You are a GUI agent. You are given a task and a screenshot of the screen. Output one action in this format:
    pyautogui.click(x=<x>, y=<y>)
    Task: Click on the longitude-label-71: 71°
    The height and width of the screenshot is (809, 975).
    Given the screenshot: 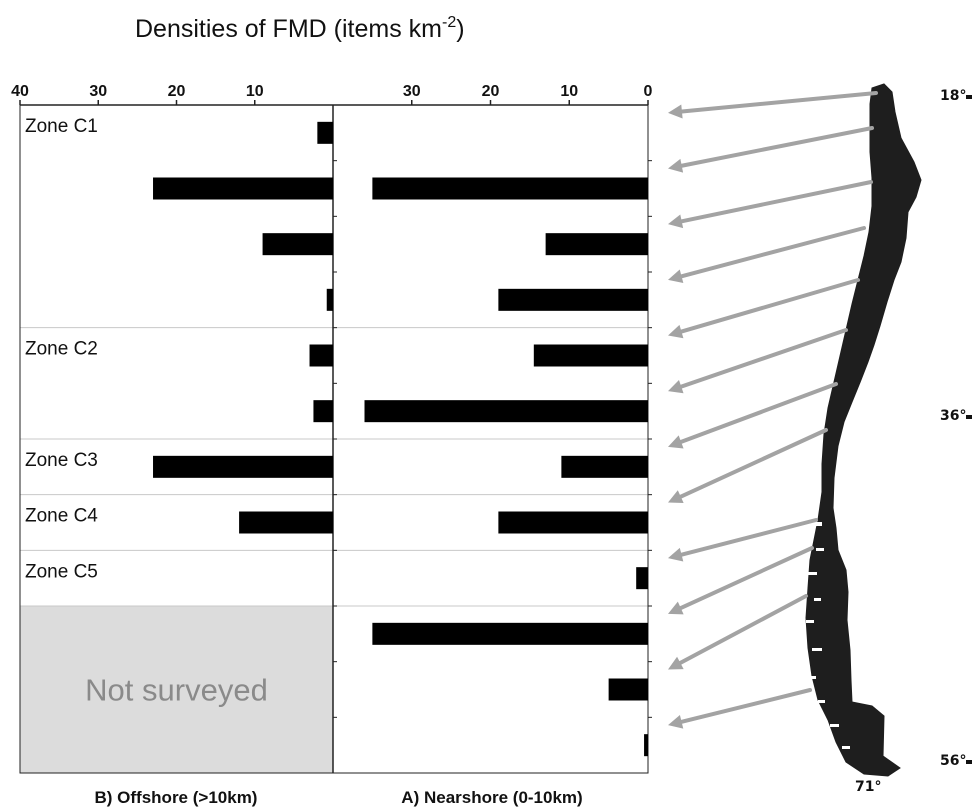 What is the action you would take?
    pyautogui.click(x=868, y=787)
    